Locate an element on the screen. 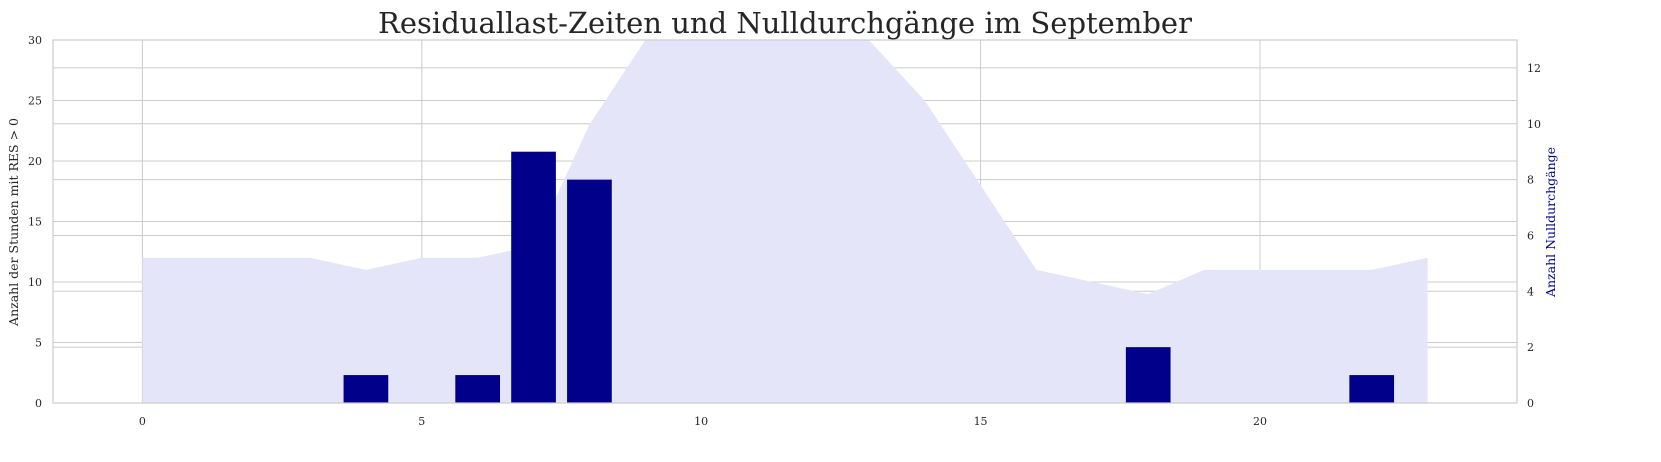  y-right-tick-label: 0 is located at coordinates (1530, 403).